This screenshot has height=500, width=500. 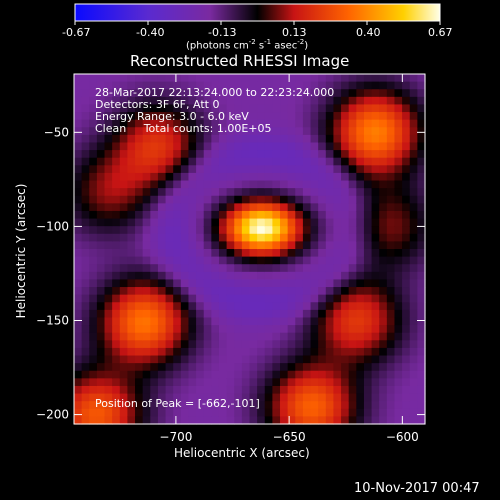 I want to click on y-tick-label: −200, so click(x=52, y=415).